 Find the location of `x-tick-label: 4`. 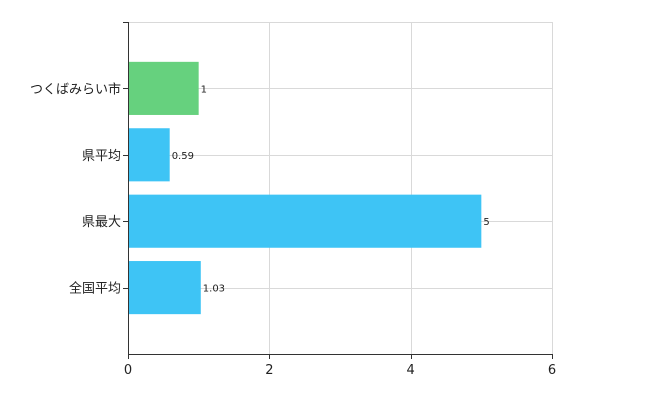

x-tick-label: 4 is located at coordinates (411, 370).